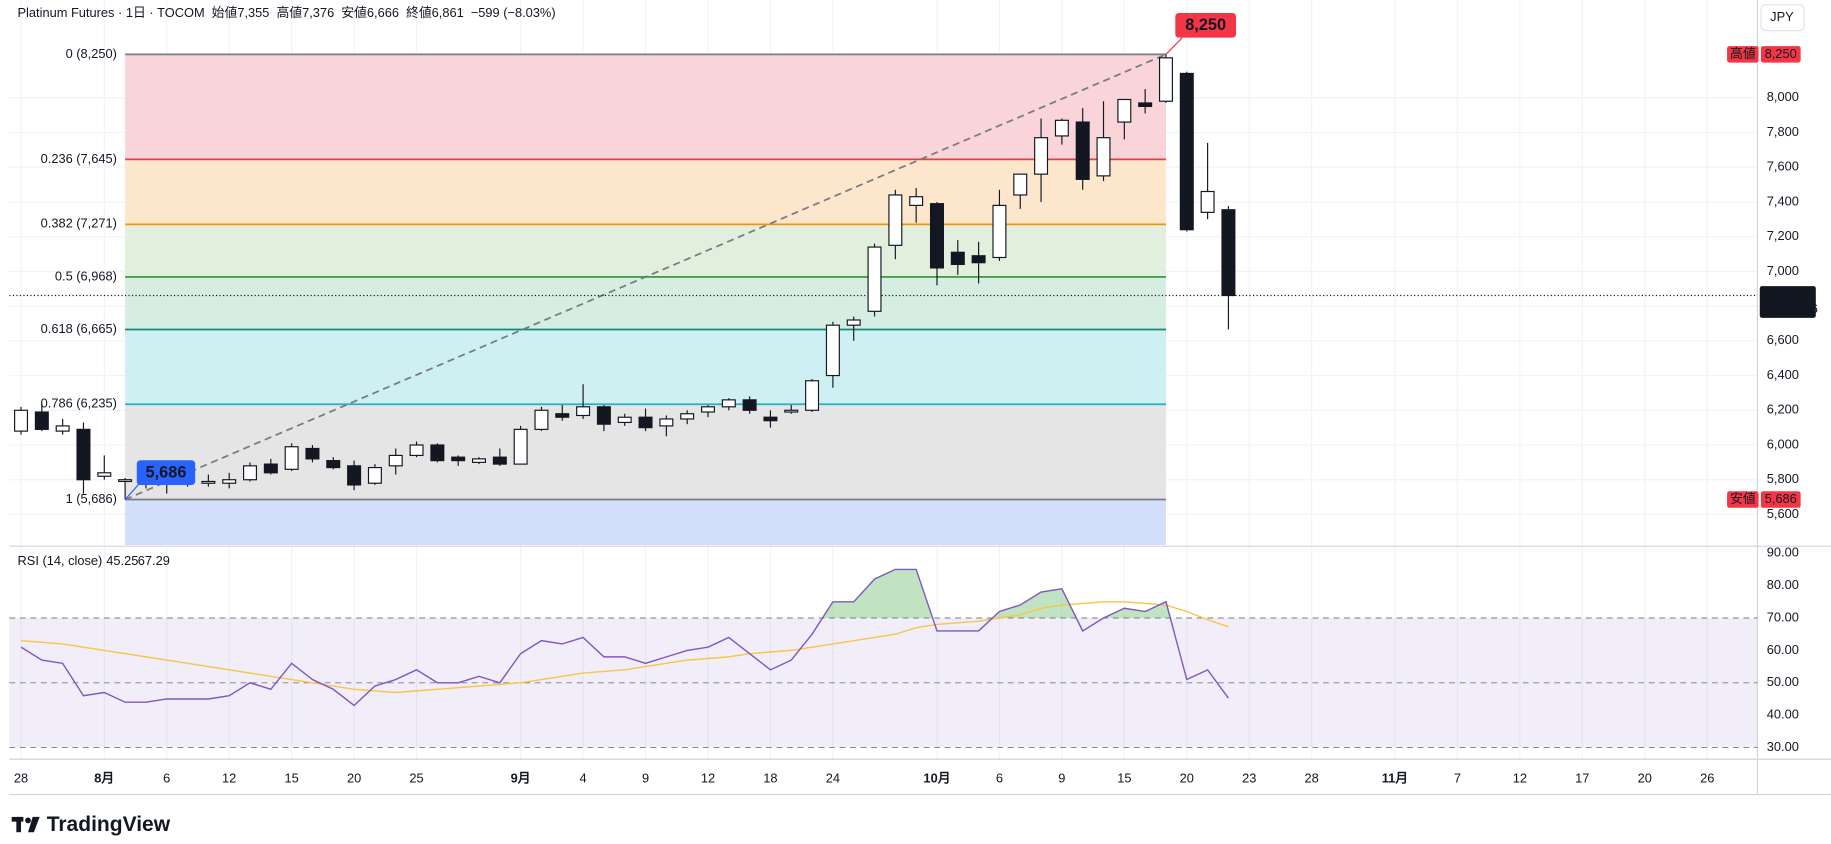 The image size is (1831, 844). Describe the element at coordinates (513, 12) in the screenshot. I see `change: −599 (−8.03%)` at that location.